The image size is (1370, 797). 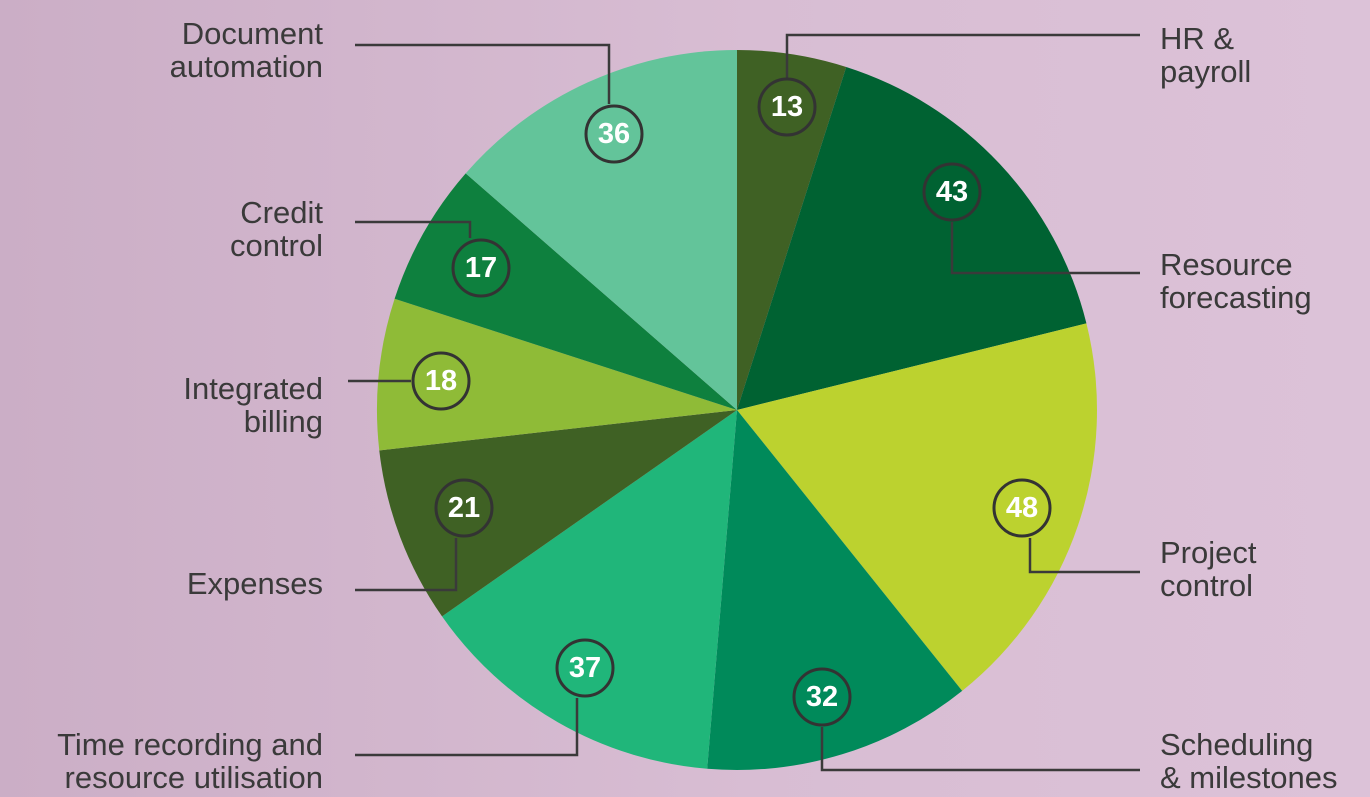 I want to click on category-label: Scheduling & milestones, so click(x=1249, y=761).